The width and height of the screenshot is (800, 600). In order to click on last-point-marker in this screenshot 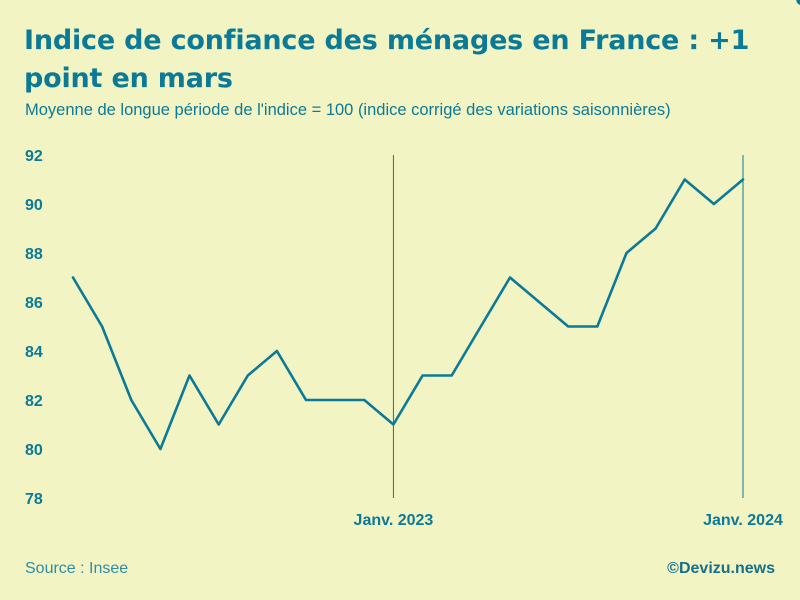, I will do `click(798, 2)`.